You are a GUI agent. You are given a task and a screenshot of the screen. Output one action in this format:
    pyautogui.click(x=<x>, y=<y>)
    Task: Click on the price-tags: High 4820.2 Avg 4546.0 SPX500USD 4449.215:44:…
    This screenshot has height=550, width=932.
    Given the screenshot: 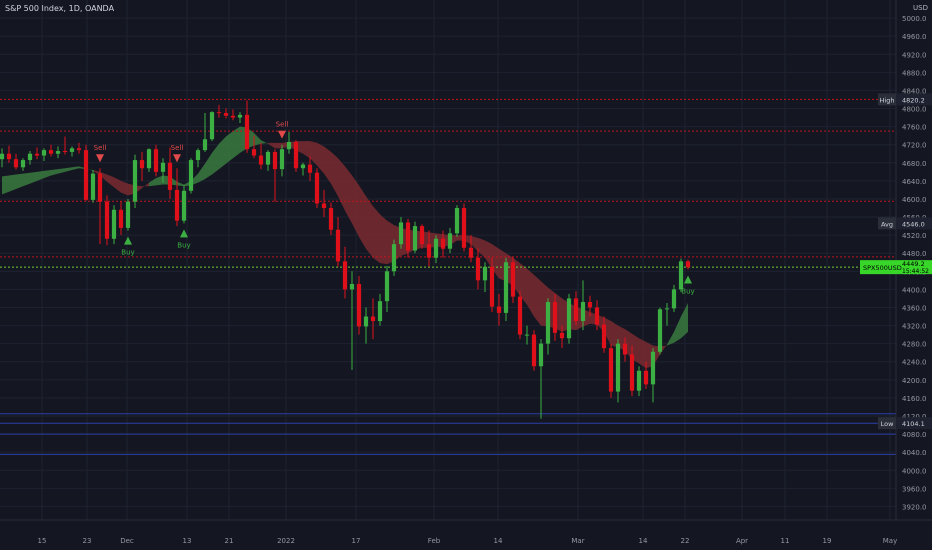 What is the action you would take?
    pyautogui.click(x=896, y=261)
    